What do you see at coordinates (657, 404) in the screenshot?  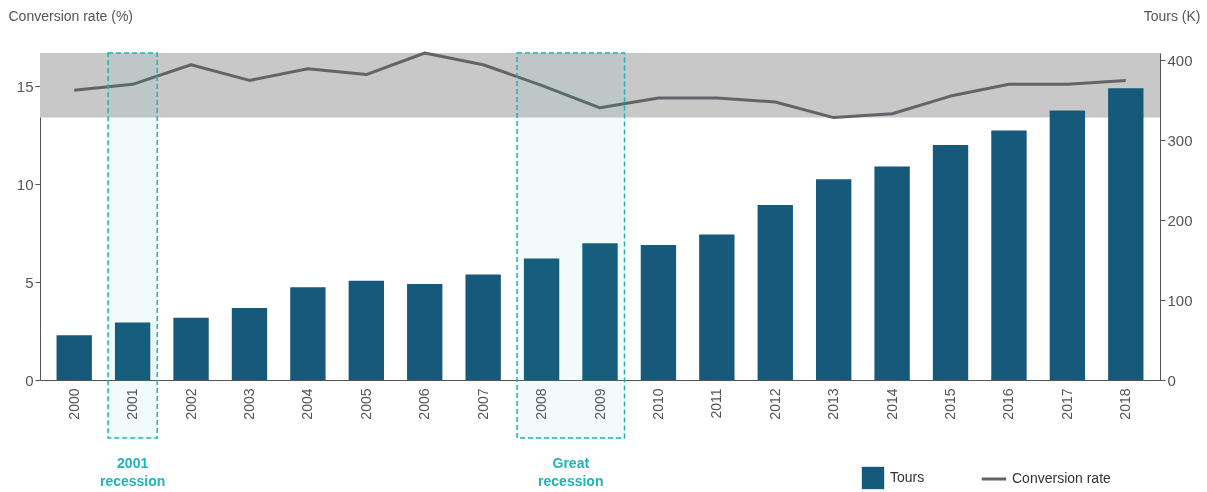 I see `x-tick-label: 2010` at bounding box center [657, 404].